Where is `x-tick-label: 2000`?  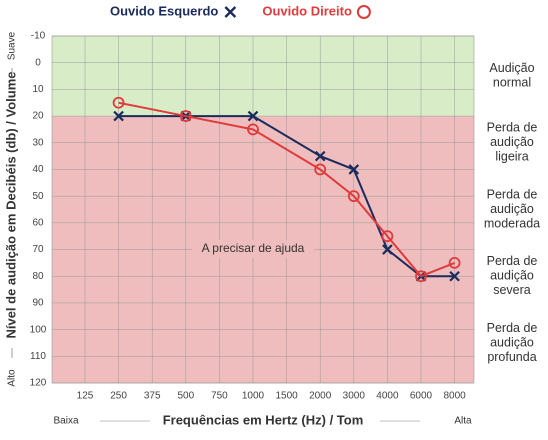 x-tick-label: 2000 is located at coordinates (320, 396).